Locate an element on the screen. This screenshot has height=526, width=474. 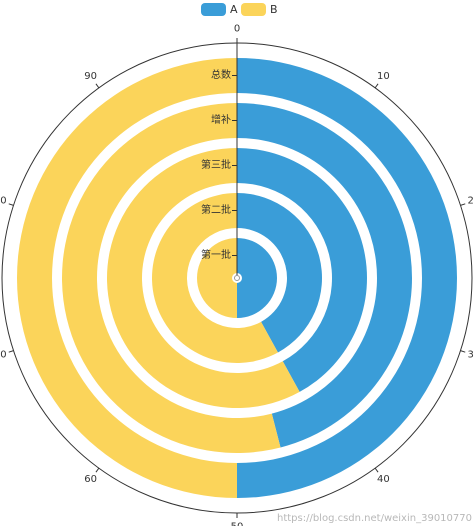
center-dot is located at coordinates (237, 278).